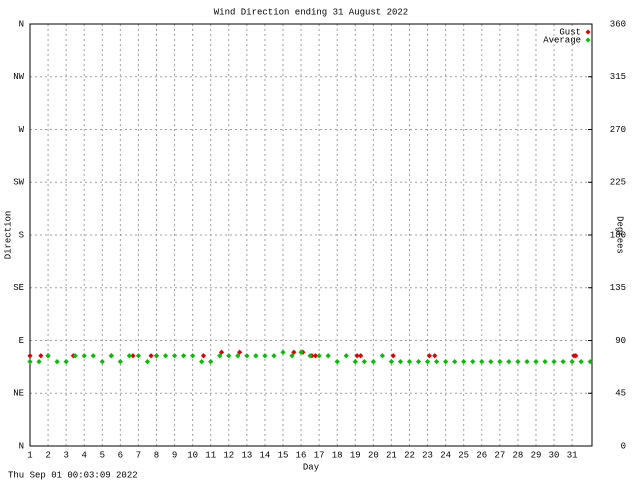 This screenshot has height=480, width=640. I want to click on y2-tick-label: 225, so click(618, 183).